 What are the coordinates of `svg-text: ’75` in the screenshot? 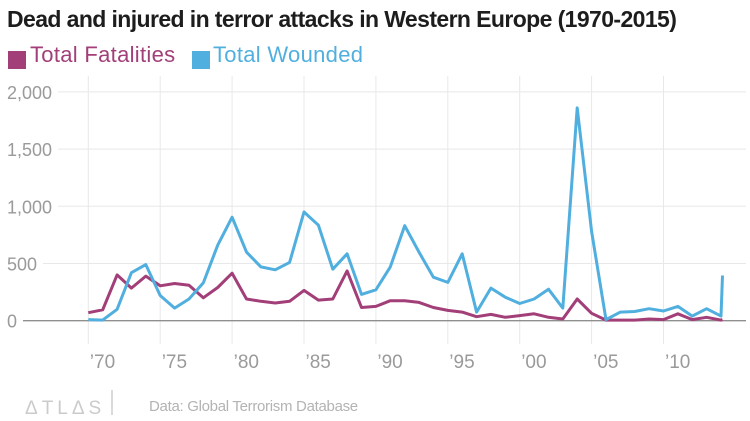 It's located at (174, 362).